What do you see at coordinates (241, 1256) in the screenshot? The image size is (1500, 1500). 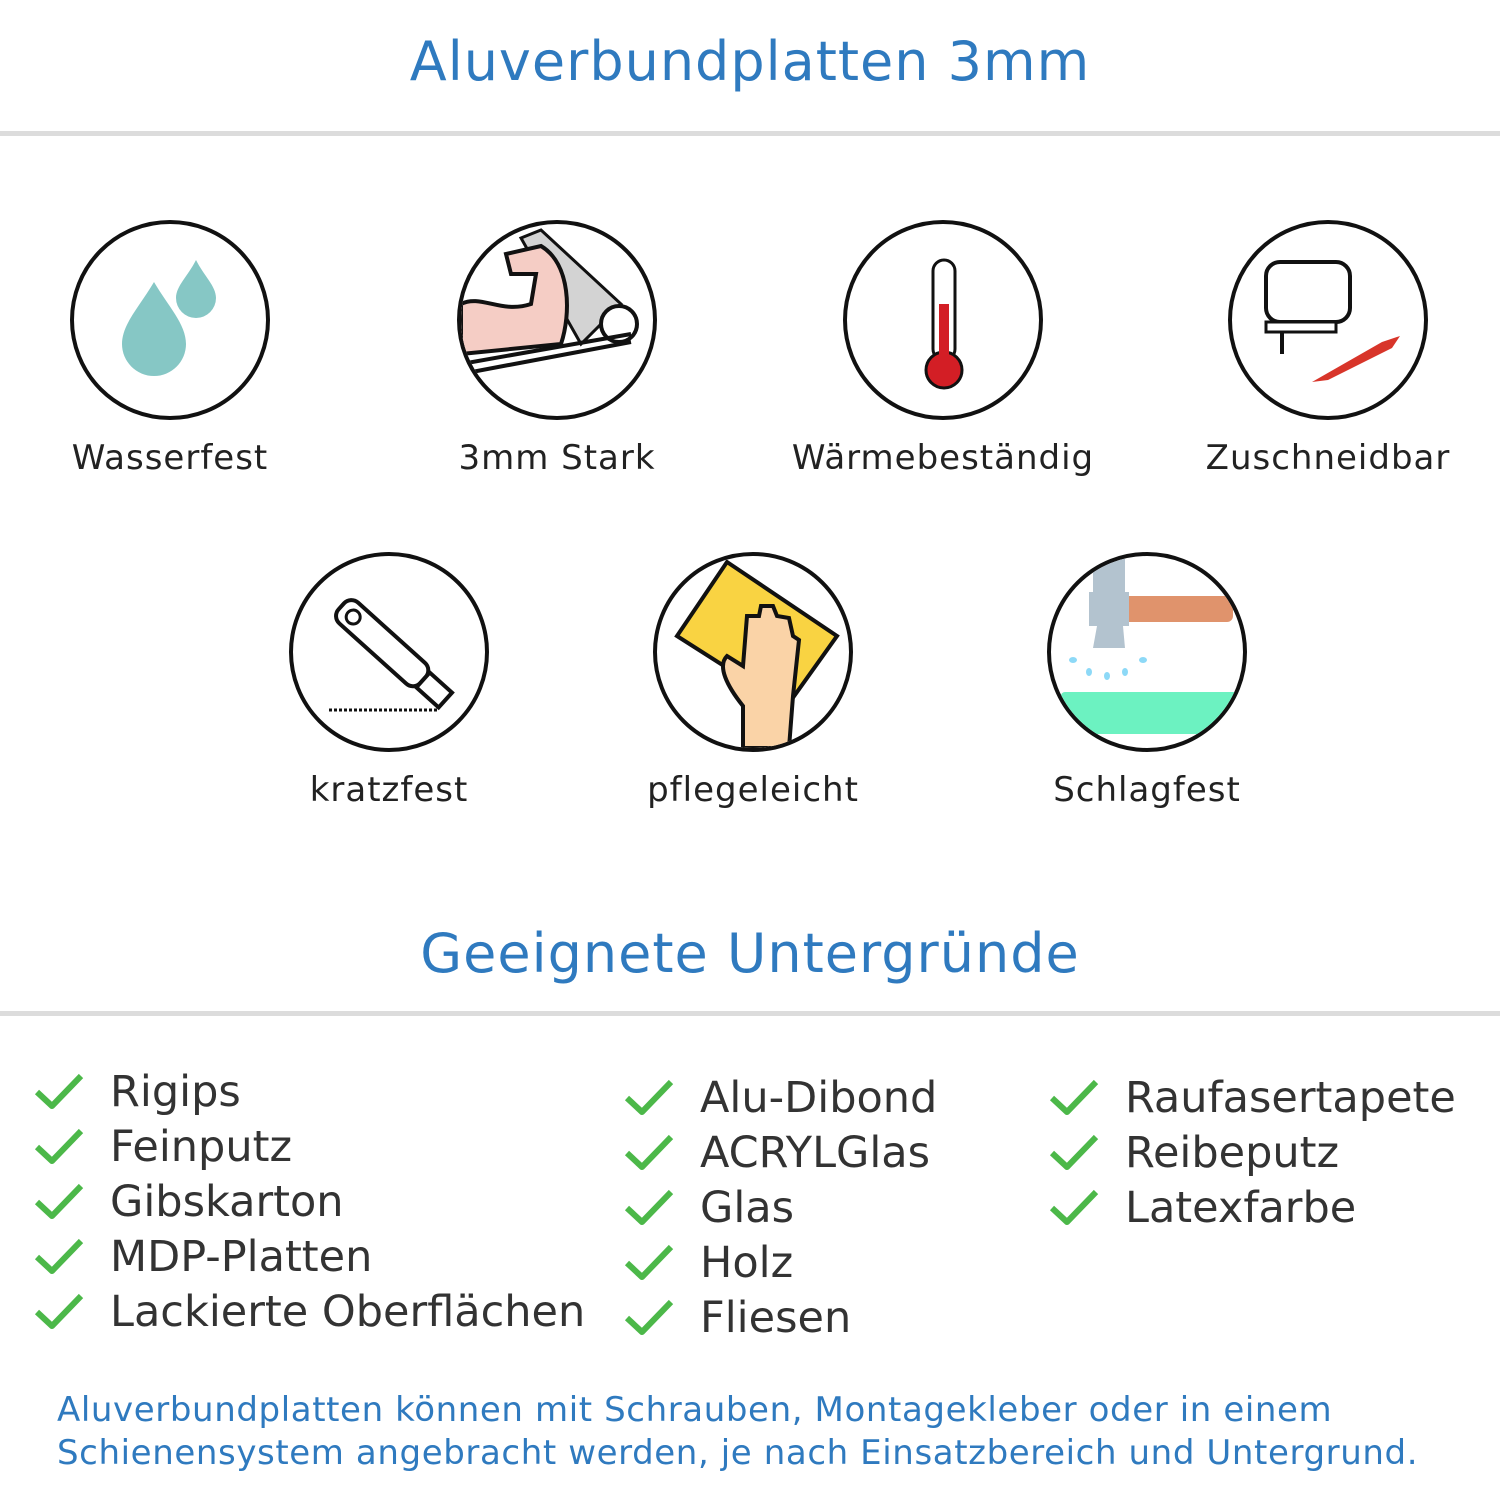 I see `surface-label: MDP-Platten` at bounding box center [241, 1256].